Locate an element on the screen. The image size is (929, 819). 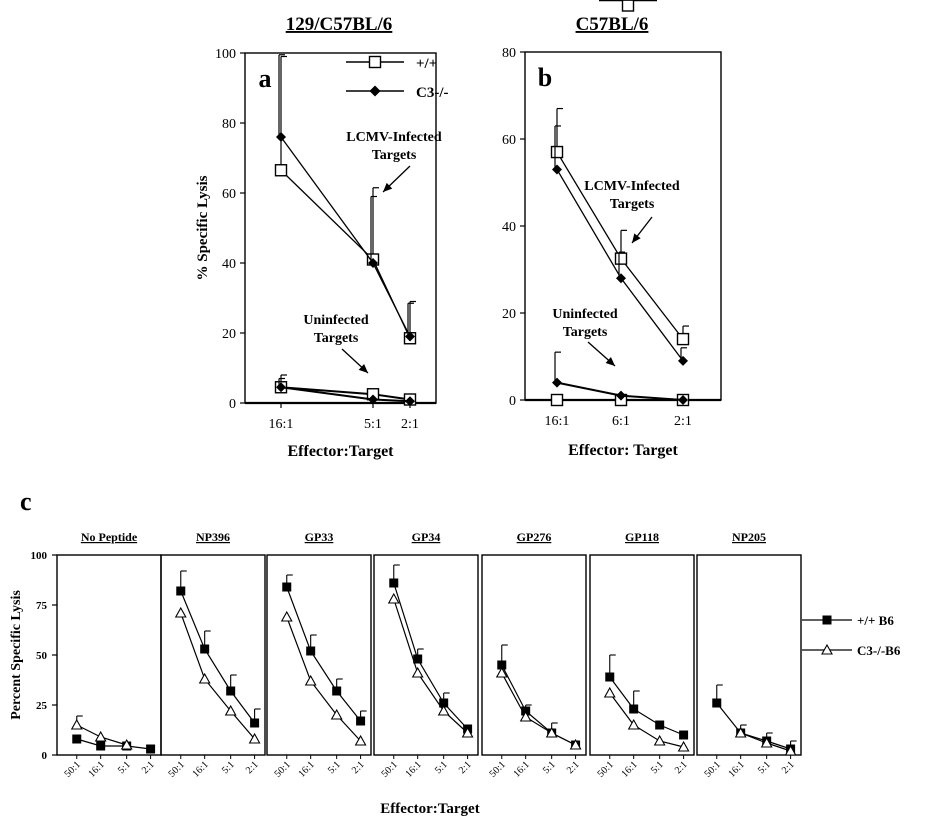
legend-label: C3-/-B6 is located at coordinates (879, 650).